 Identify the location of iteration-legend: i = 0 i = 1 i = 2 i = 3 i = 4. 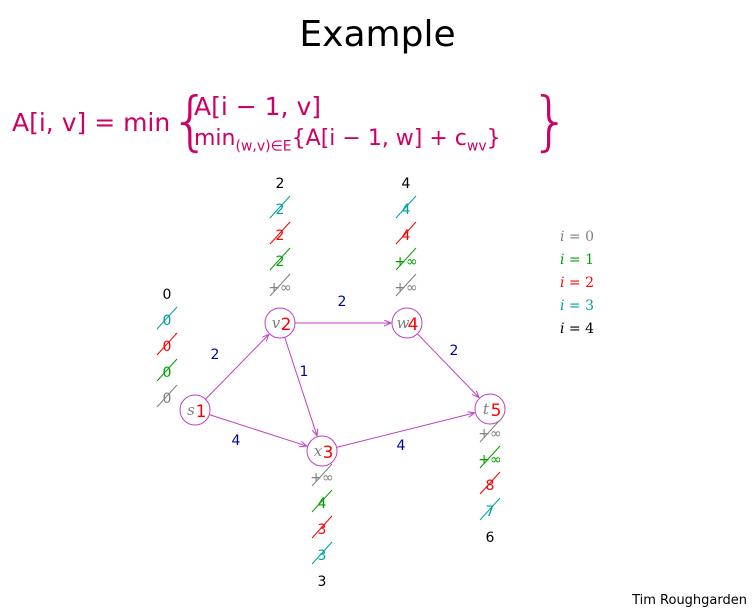
(577, 283).